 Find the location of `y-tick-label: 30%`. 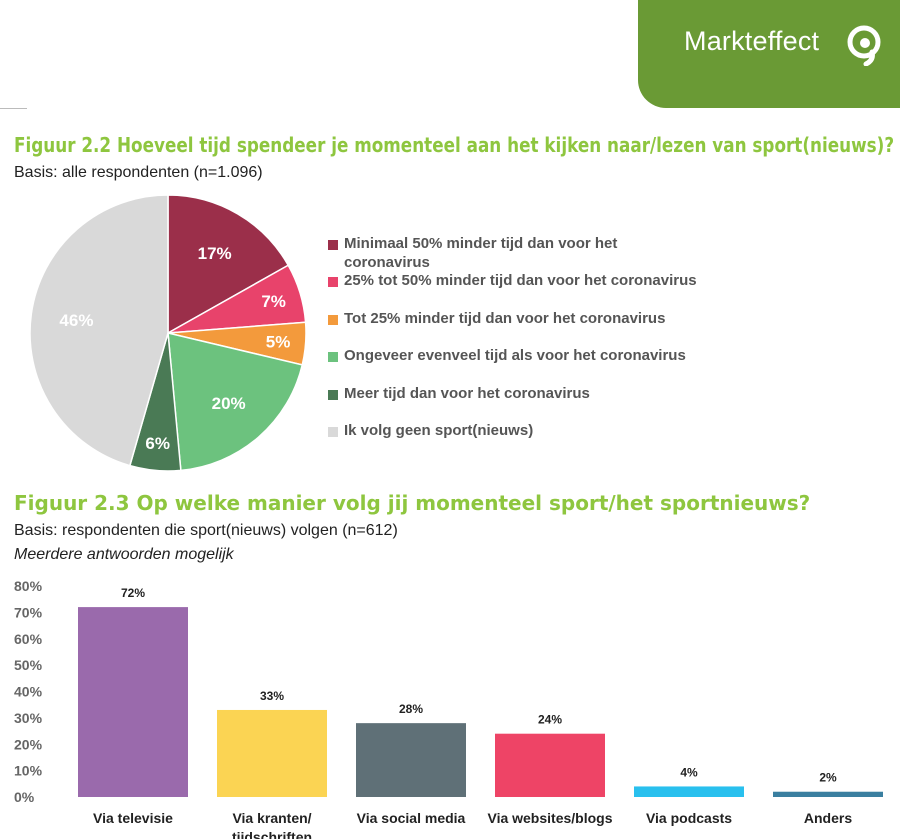

y-tick-label: 30% is located at coordinates (28, 718).